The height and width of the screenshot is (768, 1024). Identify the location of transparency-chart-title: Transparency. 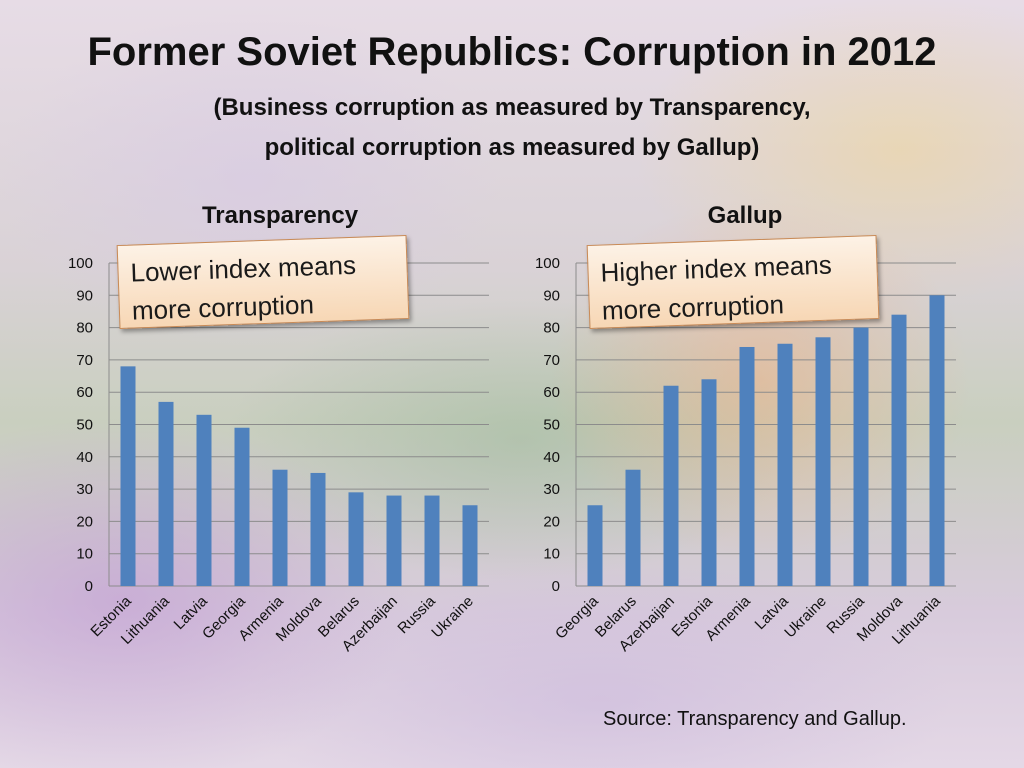
(280, 215).